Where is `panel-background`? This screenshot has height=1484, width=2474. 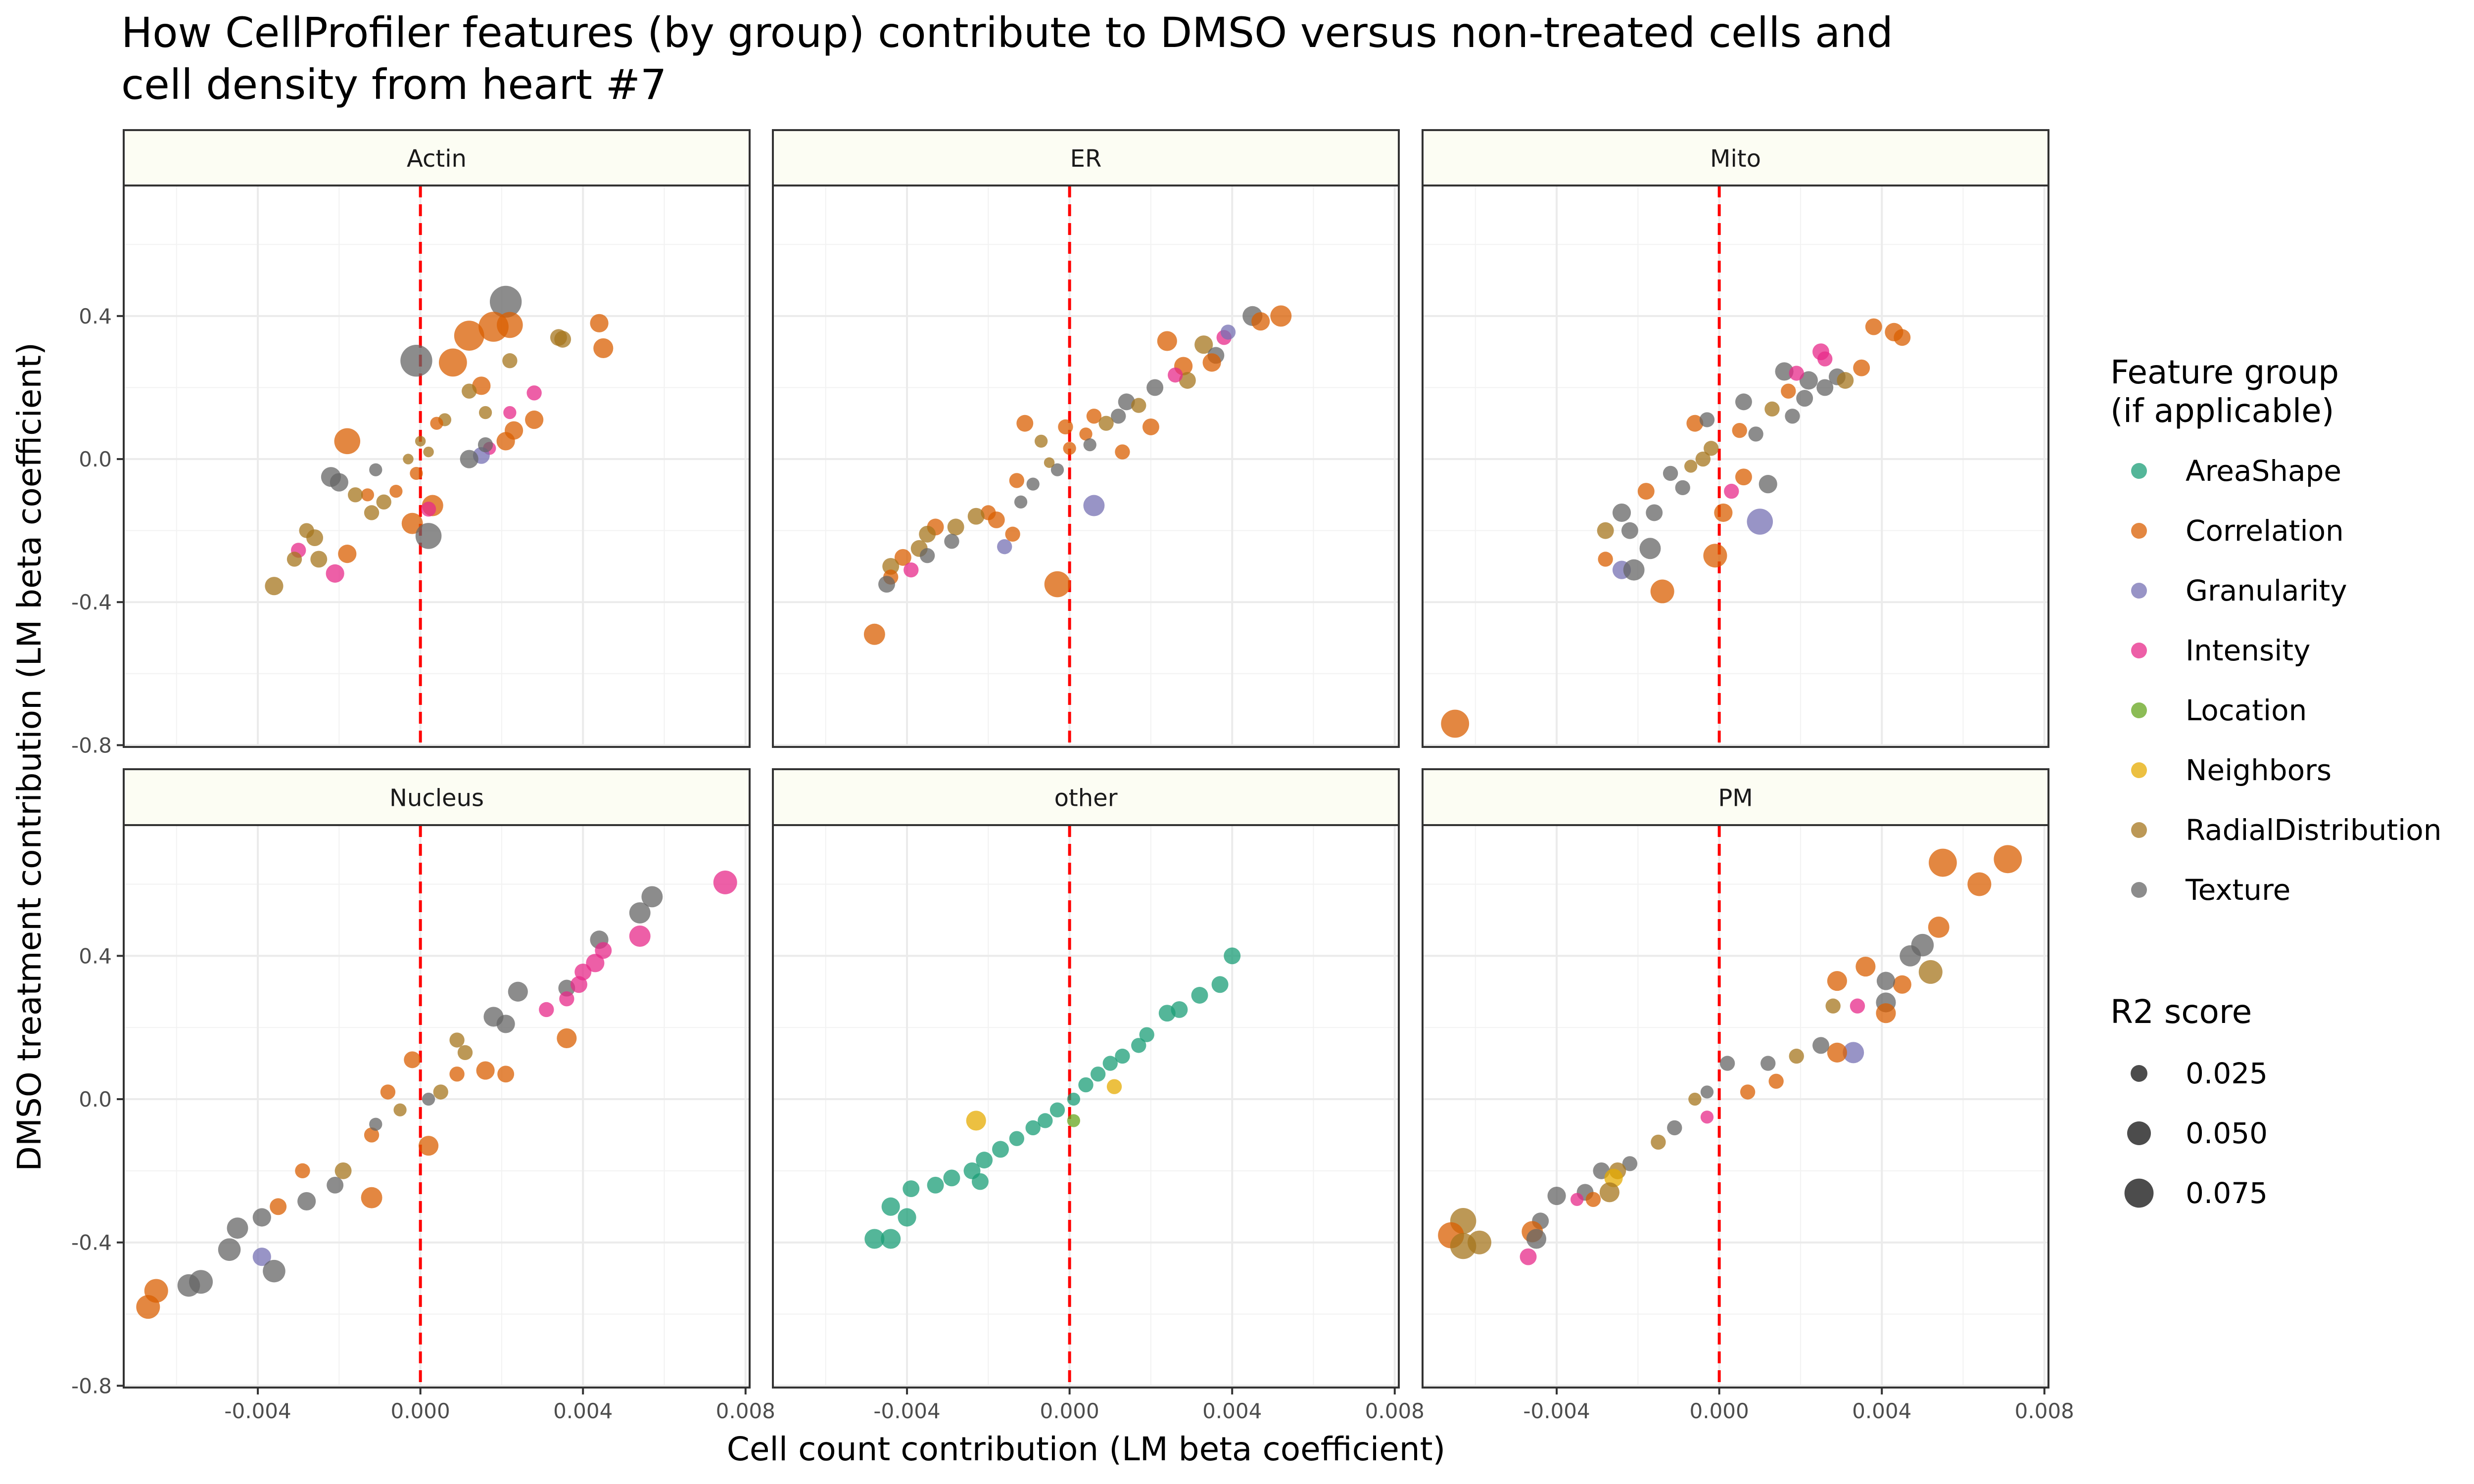
panel-background is located at coordinates (1086, 1106).